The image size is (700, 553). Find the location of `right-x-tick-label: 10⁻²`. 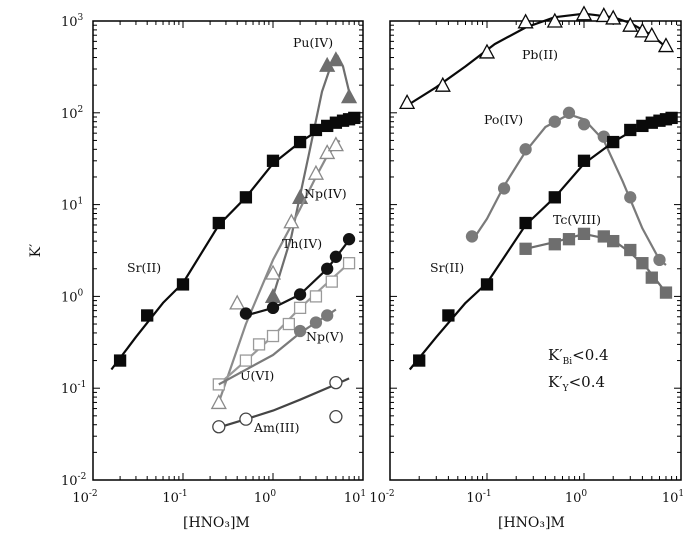

right-x-tick-label: 10⁻² is located at coordinates (381, 497).